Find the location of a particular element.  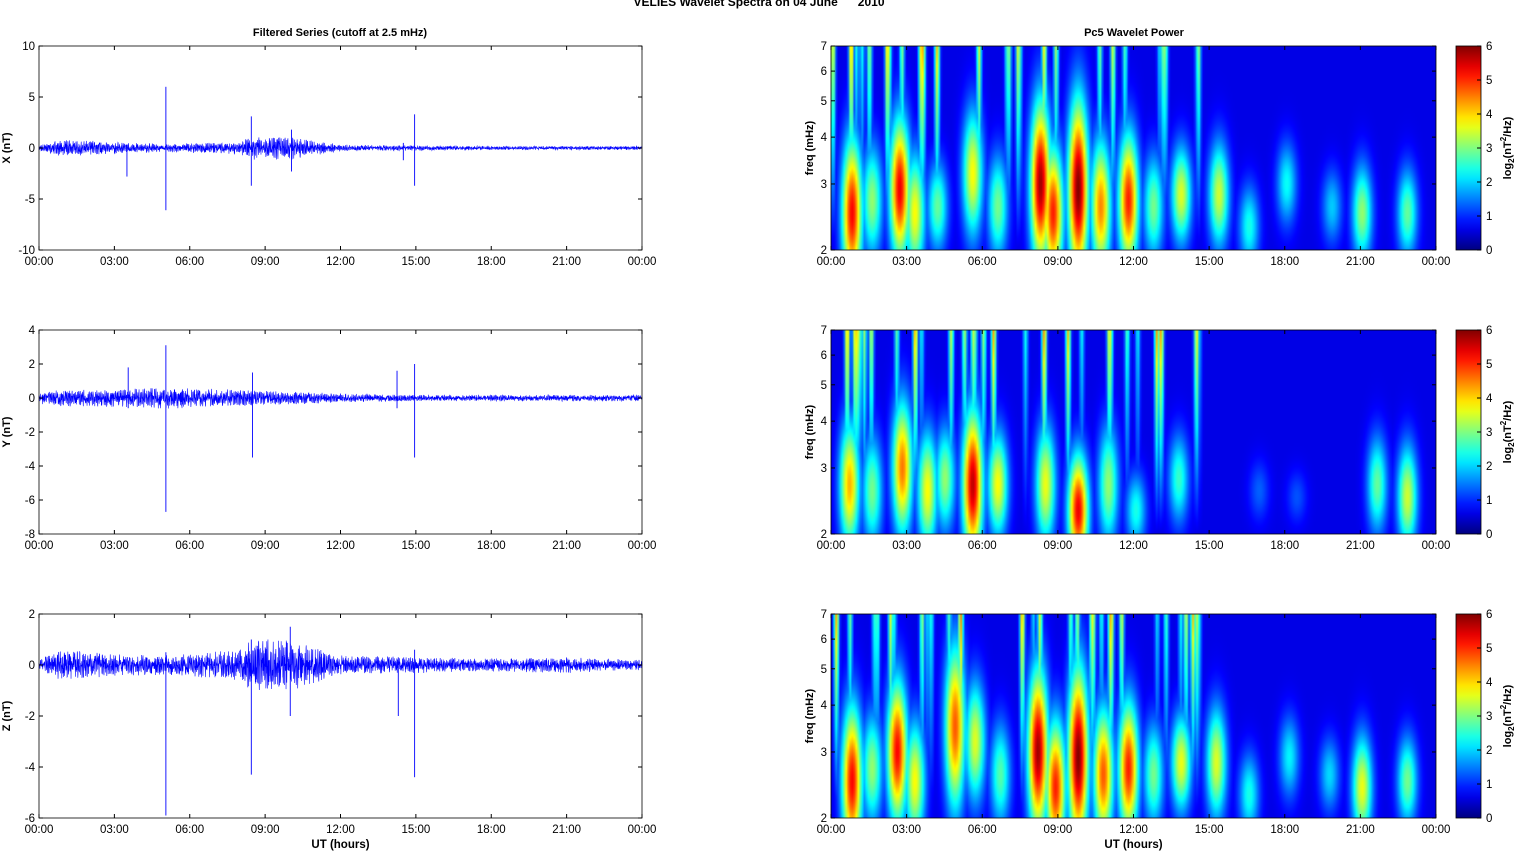

x-filtered-series-ytick-label: 0 is located at coordinates (32, 149).